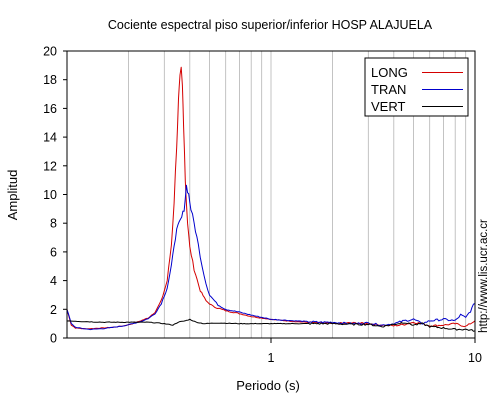 Image resolution: width=500 pixels, height=400 pixels. I want to click on series-line-vert, so click(271, 325).